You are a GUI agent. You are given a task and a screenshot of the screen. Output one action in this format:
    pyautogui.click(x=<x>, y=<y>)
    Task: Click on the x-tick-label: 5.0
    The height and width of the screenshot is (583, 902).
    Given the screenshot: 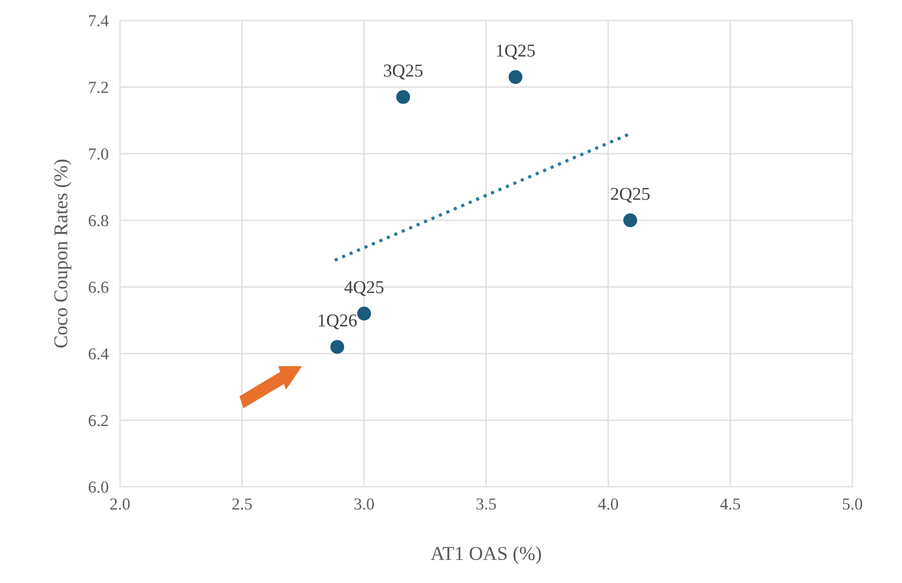 What is the action you would take?
    pyautogui.click(x=852, y=504)
    